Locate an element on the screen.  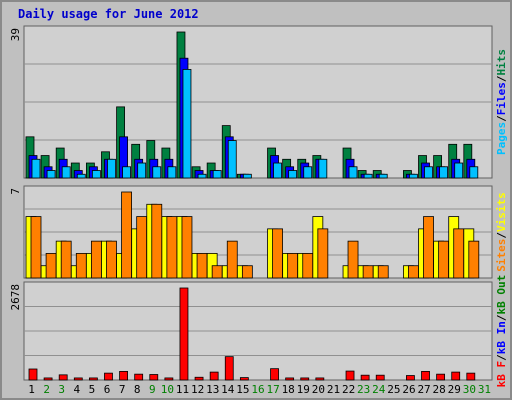
legend-top: Pages/Files/Hits is located at coordinates (501, 102).